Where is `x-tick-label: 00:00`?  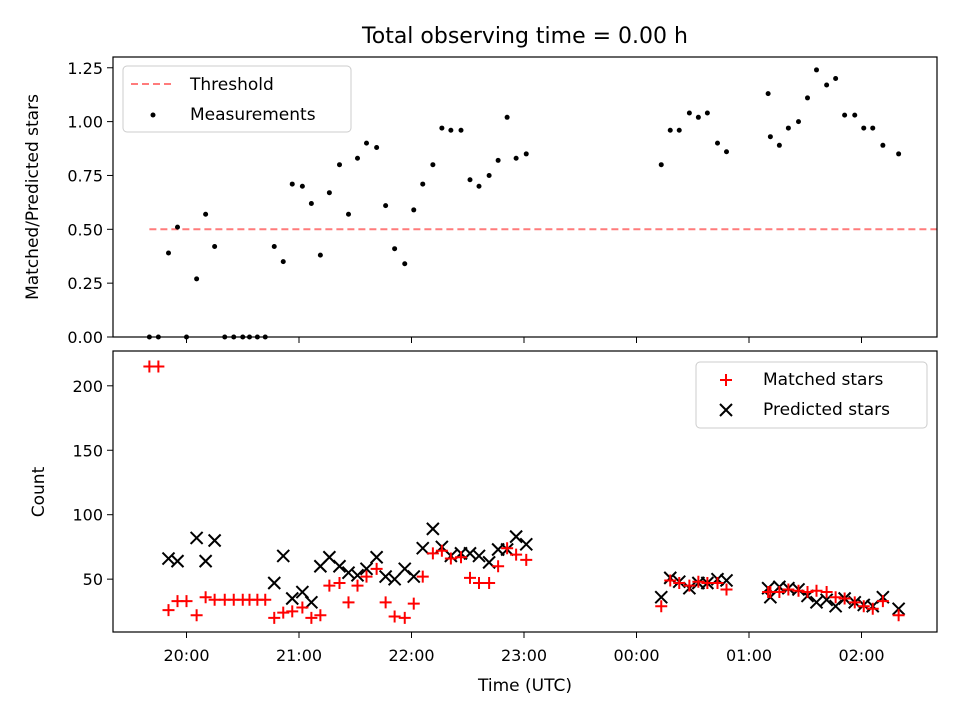 x-tick-label: 00:00 is located at coordinates (636, 655).